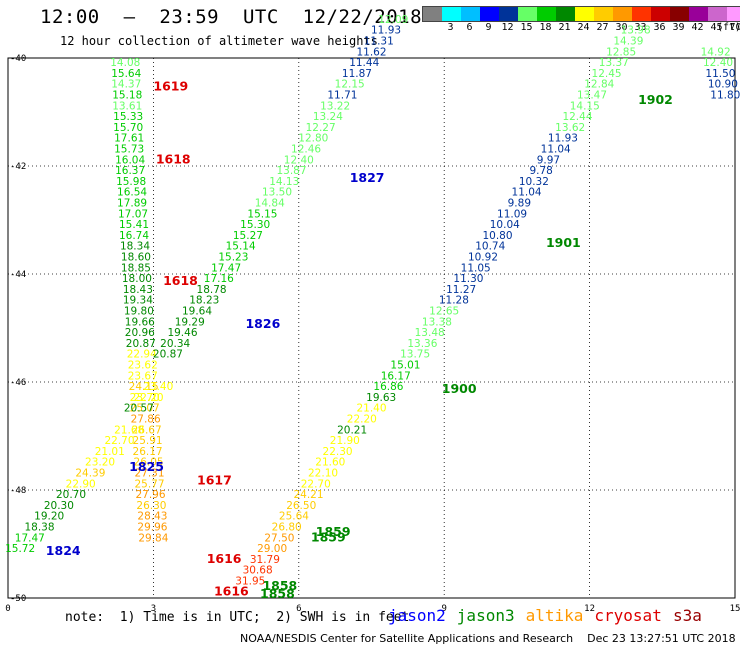 Image resolution: width=740 pixels, height=650 pixels. Describe the element at coordinates (468, 279) in the screenshot. I see `swh-value: 11.30` at that location.